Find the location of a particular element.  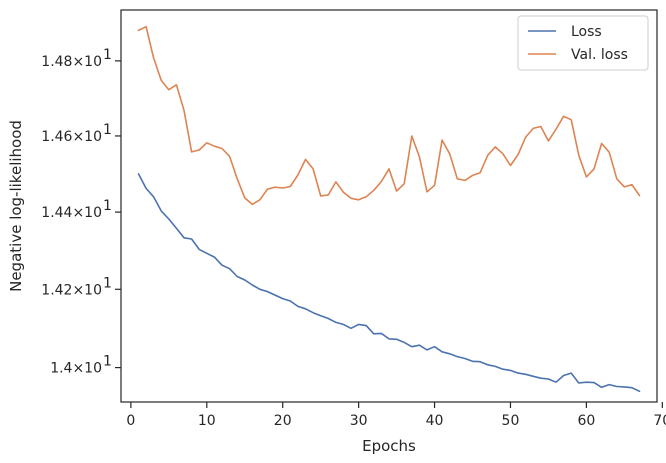

y-tick-label: 1.48×10 is located at coordinates (71, 62).